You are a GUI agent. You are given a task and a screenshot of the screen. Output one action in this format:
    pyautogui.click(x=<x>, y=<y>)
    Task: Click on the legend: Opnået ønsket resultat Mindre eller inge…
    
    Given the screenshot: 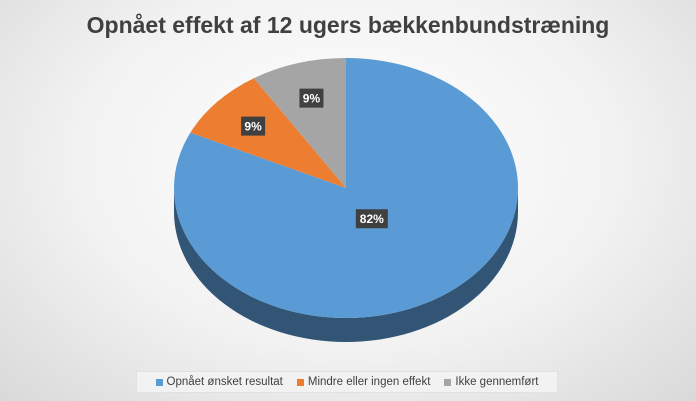 What is the action you would take?
    pyautogui.click(x=347, y=382)
    